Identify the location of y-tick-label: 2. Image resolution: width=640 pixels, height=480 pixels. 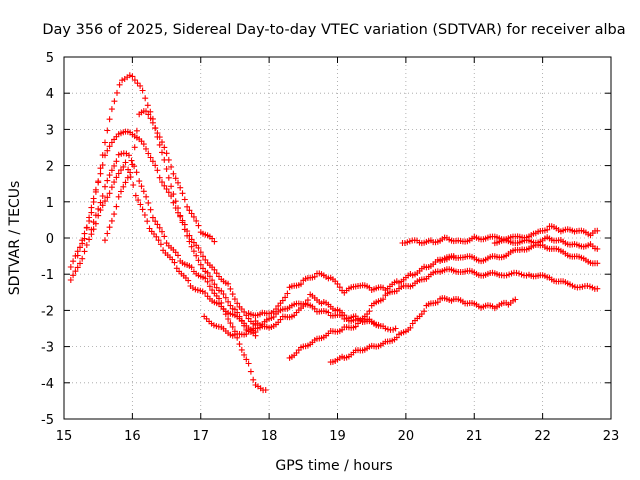
(50, 167).